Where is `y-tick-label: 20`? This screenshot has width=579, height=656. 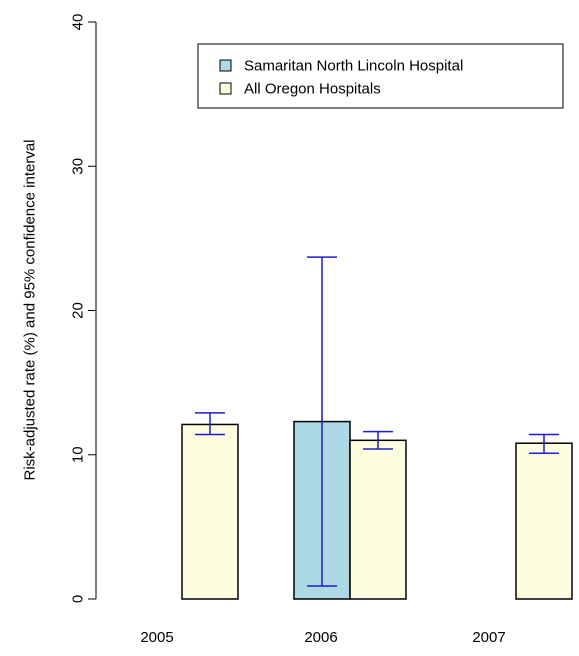
y-tick-label: 20 is located at coordinates (78, 310).